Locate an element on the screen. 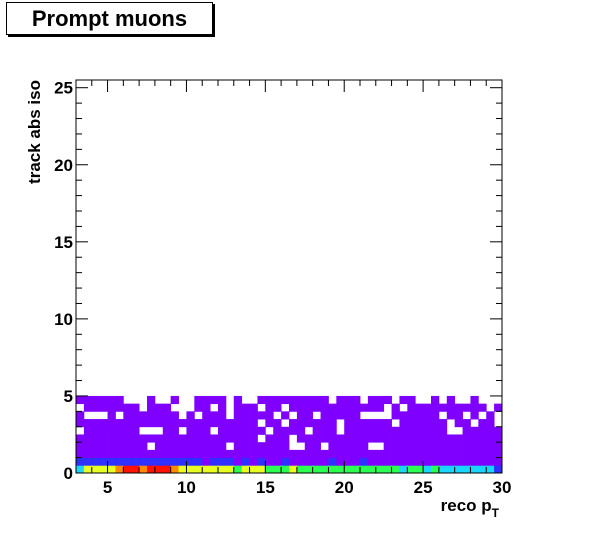 This screenshot has width=592, height=544. tick-label: 15 is located at coordinates (63, 242).